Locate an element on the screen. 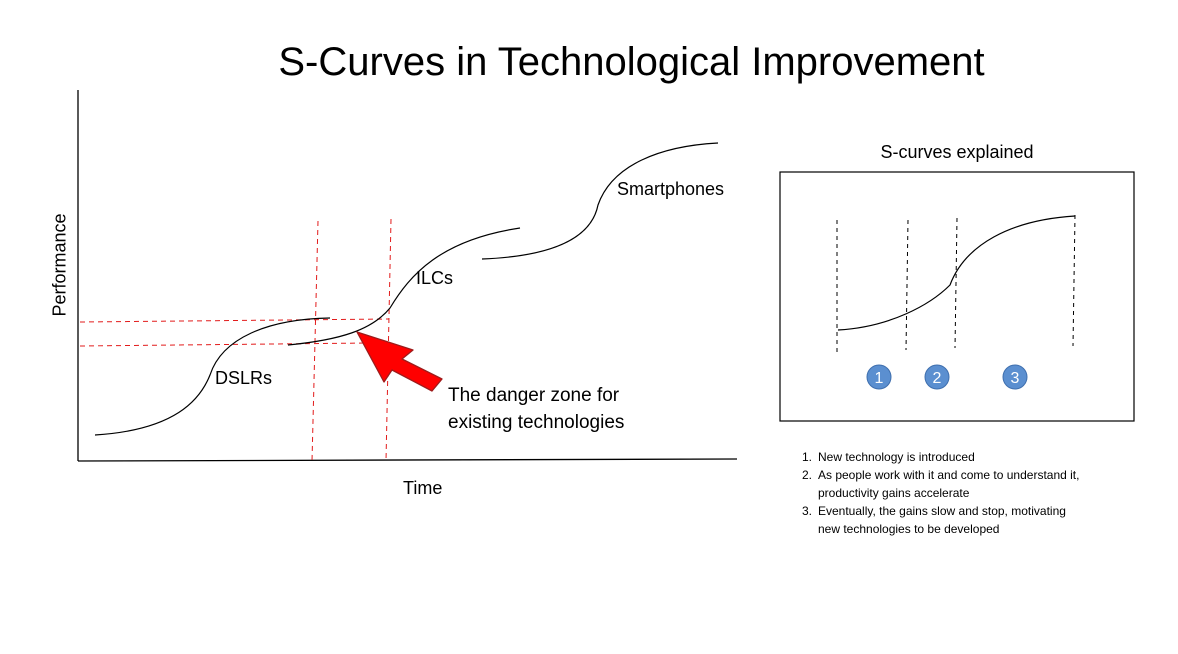  note-text-continued: productivity gains accelerate is located at coordinates (894, 493).